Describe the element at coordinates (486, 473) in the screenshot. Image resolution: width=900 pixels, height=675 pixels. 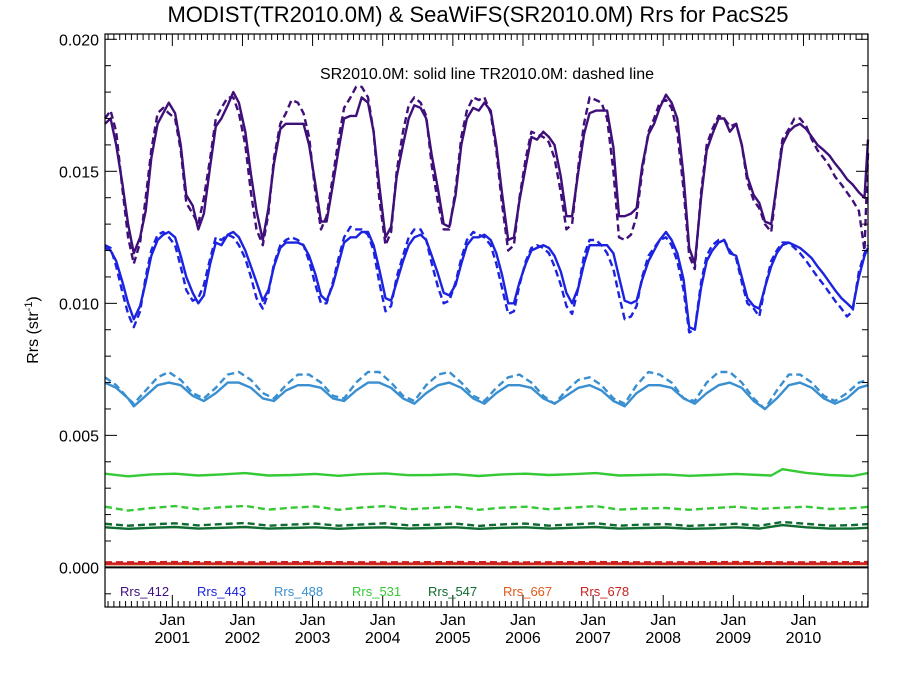
I see `series-line-rrs-531-solid` at that location.